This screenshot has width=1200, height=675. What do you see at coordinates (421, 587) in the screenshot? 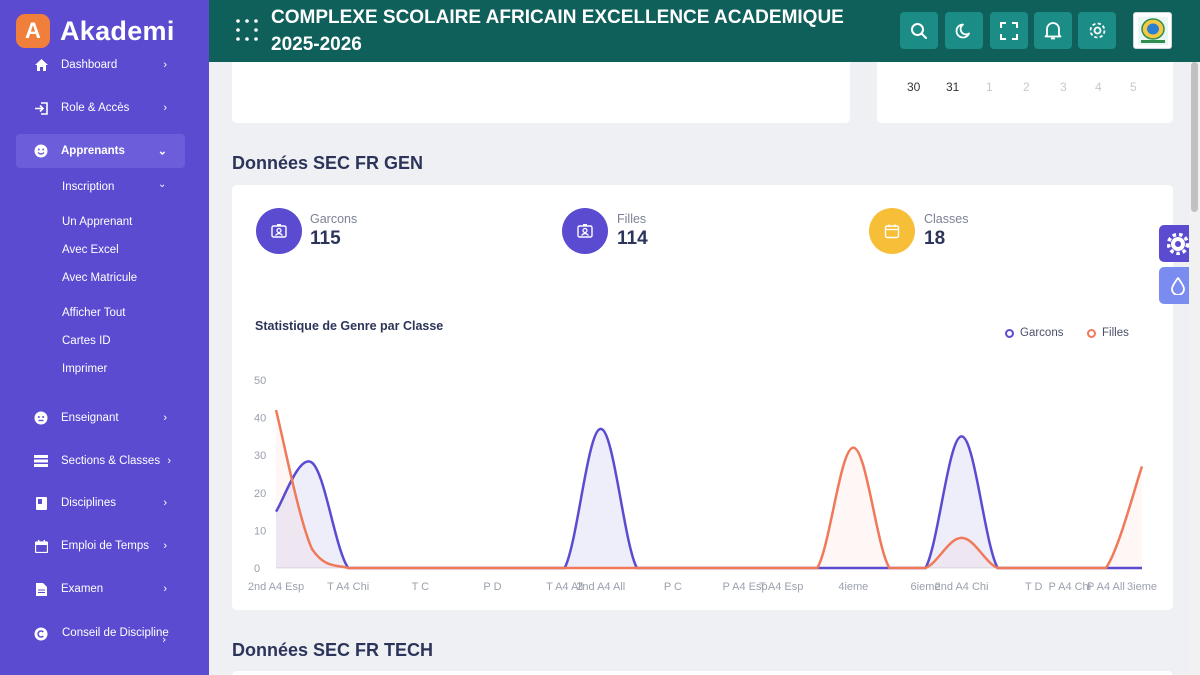
I see `x-tick-label: T C` at bounding box center [421, 587].